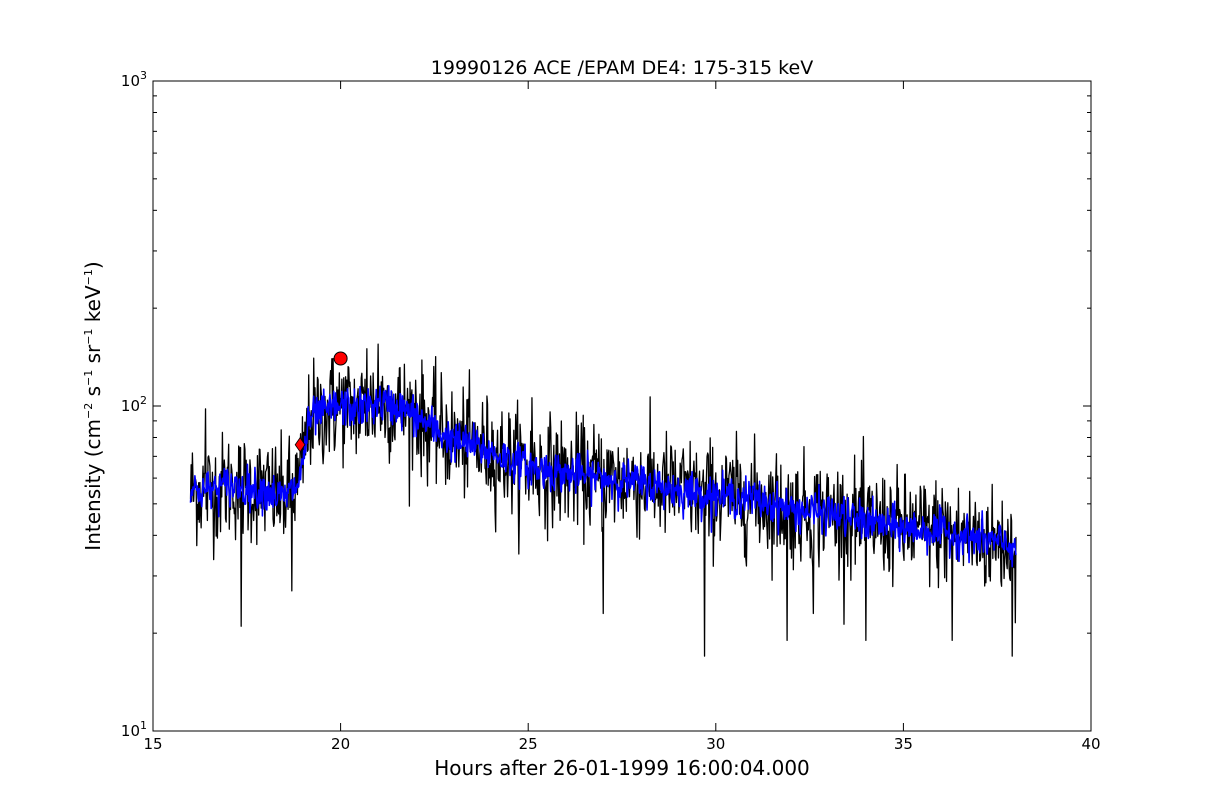 This screenshot has height=812, width=1212. I want to click on x-tick-label: 25, so click(528, 744).